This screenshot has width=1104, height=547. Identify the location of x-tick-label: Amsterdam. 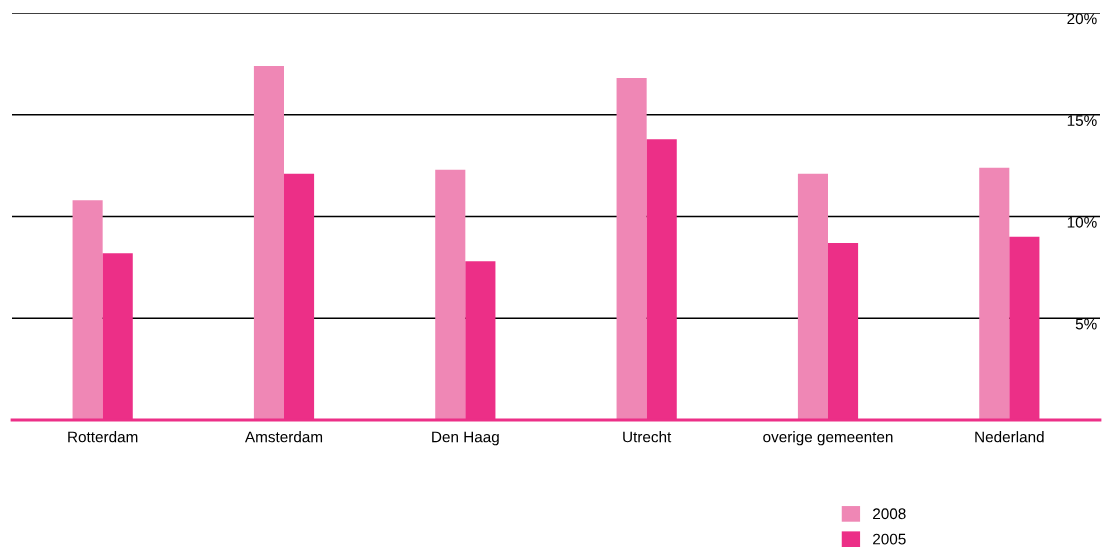
(283, 437).